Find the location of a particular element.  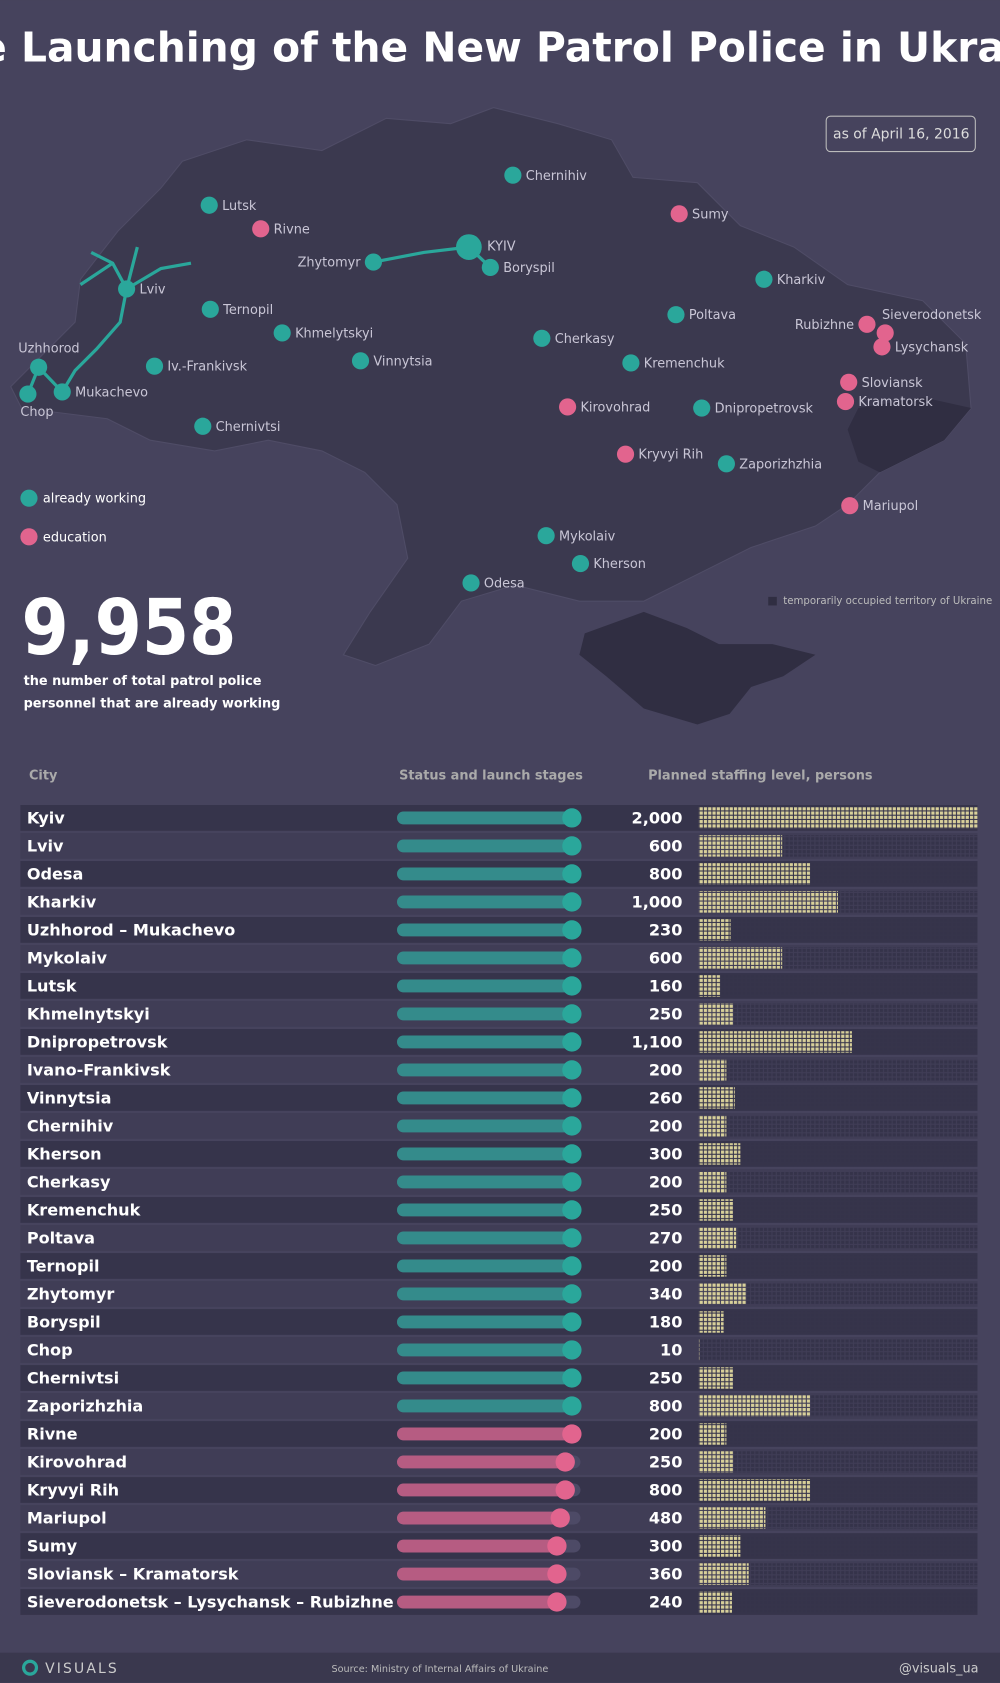

city-label: Boryspil is located at coordinates (529, 268).